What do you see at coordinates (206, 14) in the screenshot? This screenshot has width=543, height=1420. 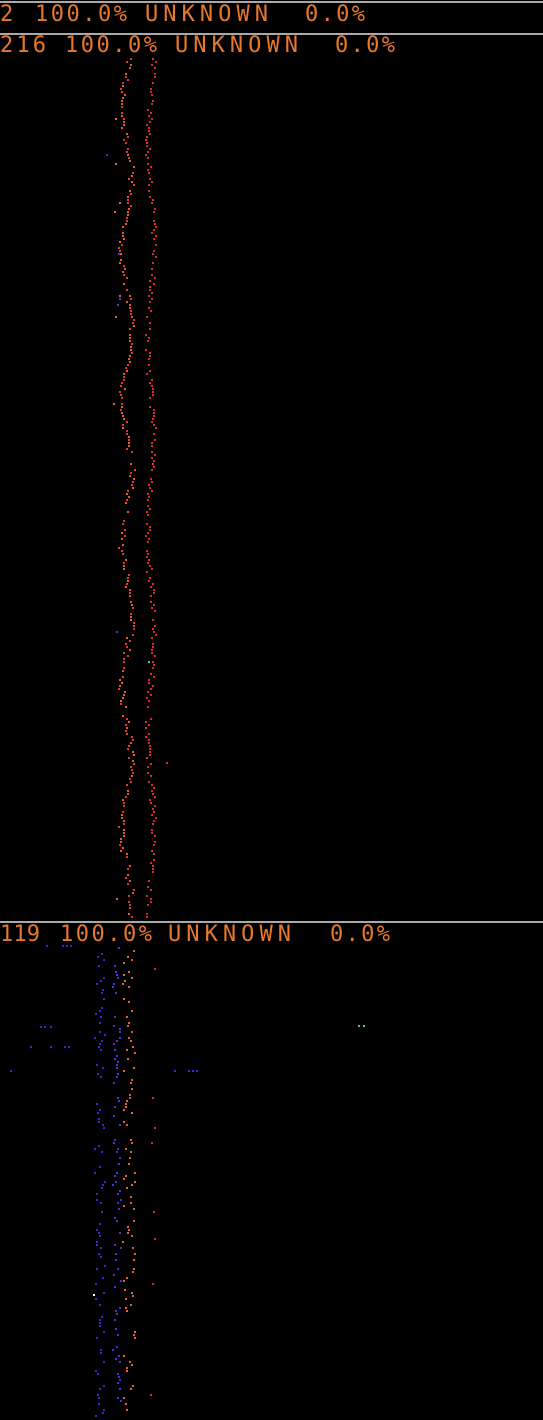 I see `label: UNKNOWN` at bounding box center [206, 14].